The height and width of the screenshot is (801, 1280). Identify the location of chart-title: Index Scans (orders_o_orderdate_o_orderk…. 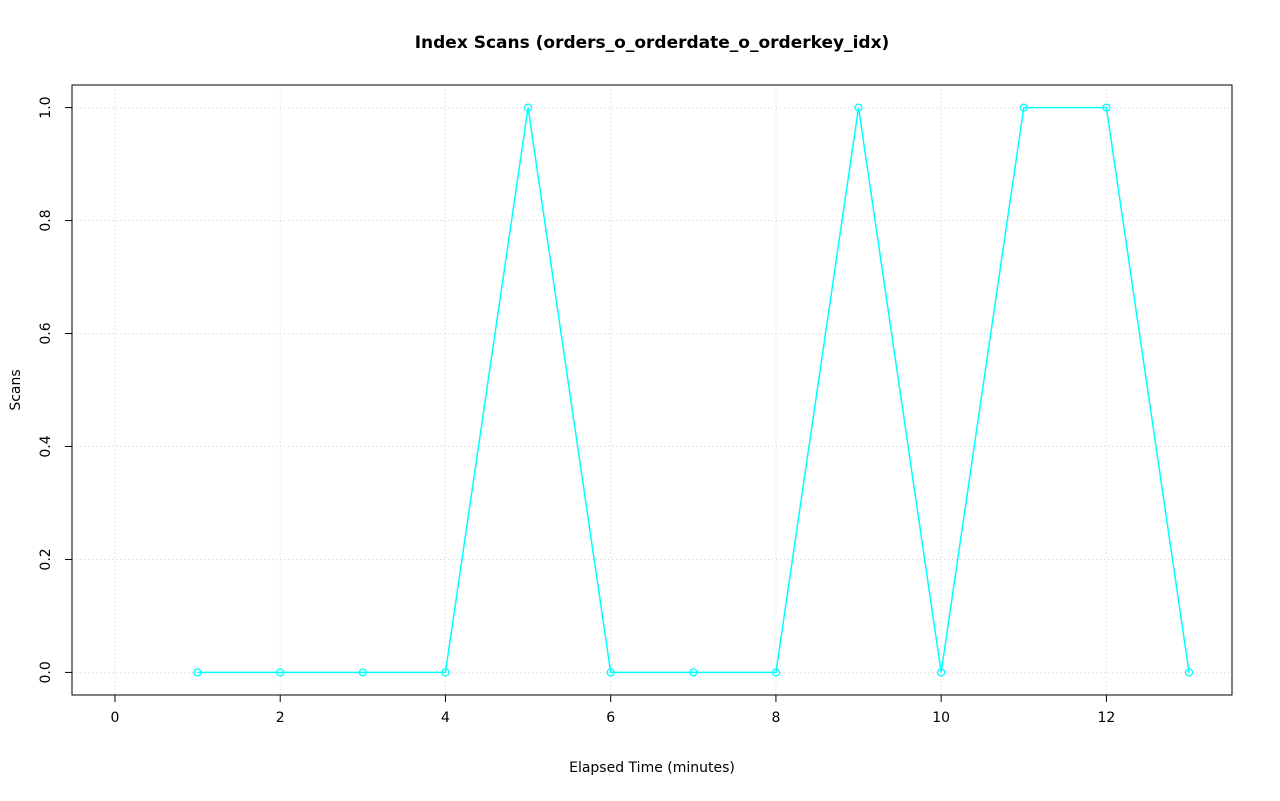
(652, 43).